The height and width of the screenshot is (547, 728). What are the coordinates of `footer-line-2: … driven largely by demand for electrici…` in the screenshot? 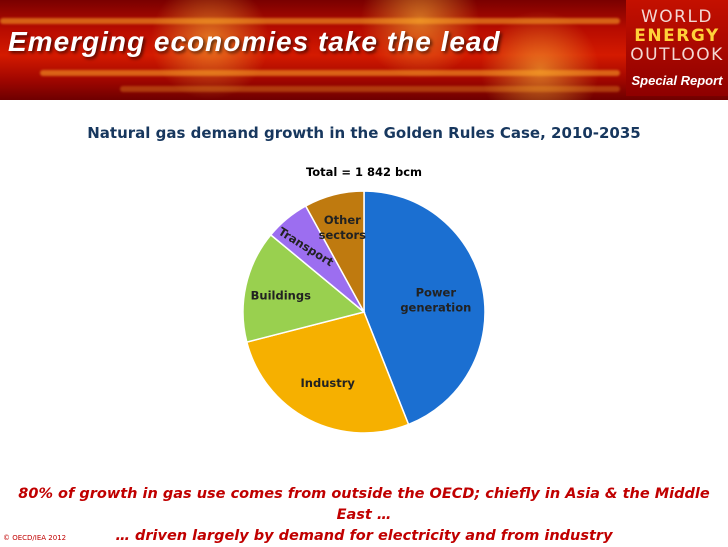 It's located at (364, 536).